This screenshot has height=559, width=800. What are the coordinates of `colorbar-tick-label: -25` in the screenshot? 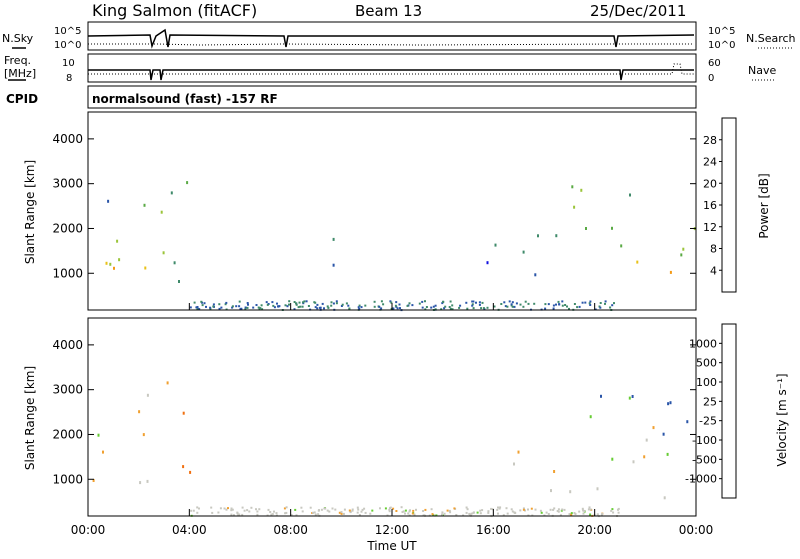 It's located at (708, 421).